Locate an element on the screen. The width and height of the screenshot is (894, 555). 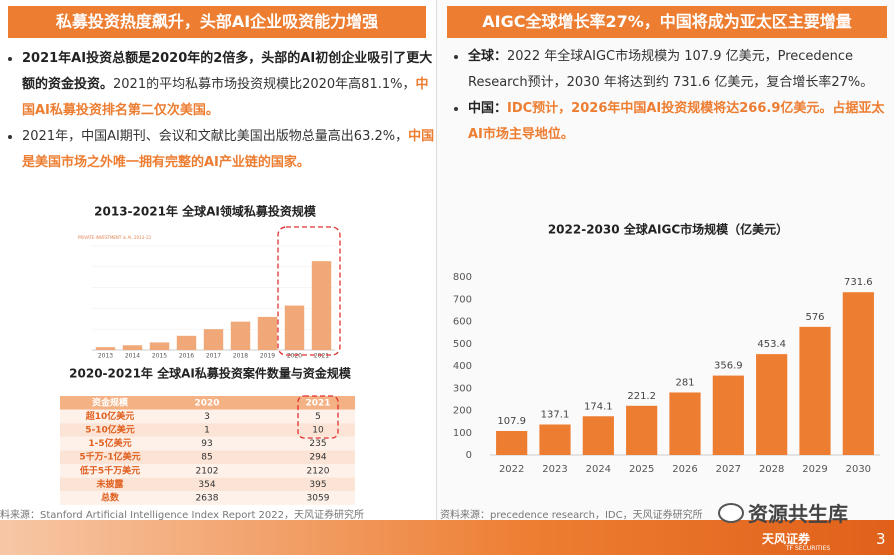
y-tick-label: 500 is located at coordinates (462, 344).